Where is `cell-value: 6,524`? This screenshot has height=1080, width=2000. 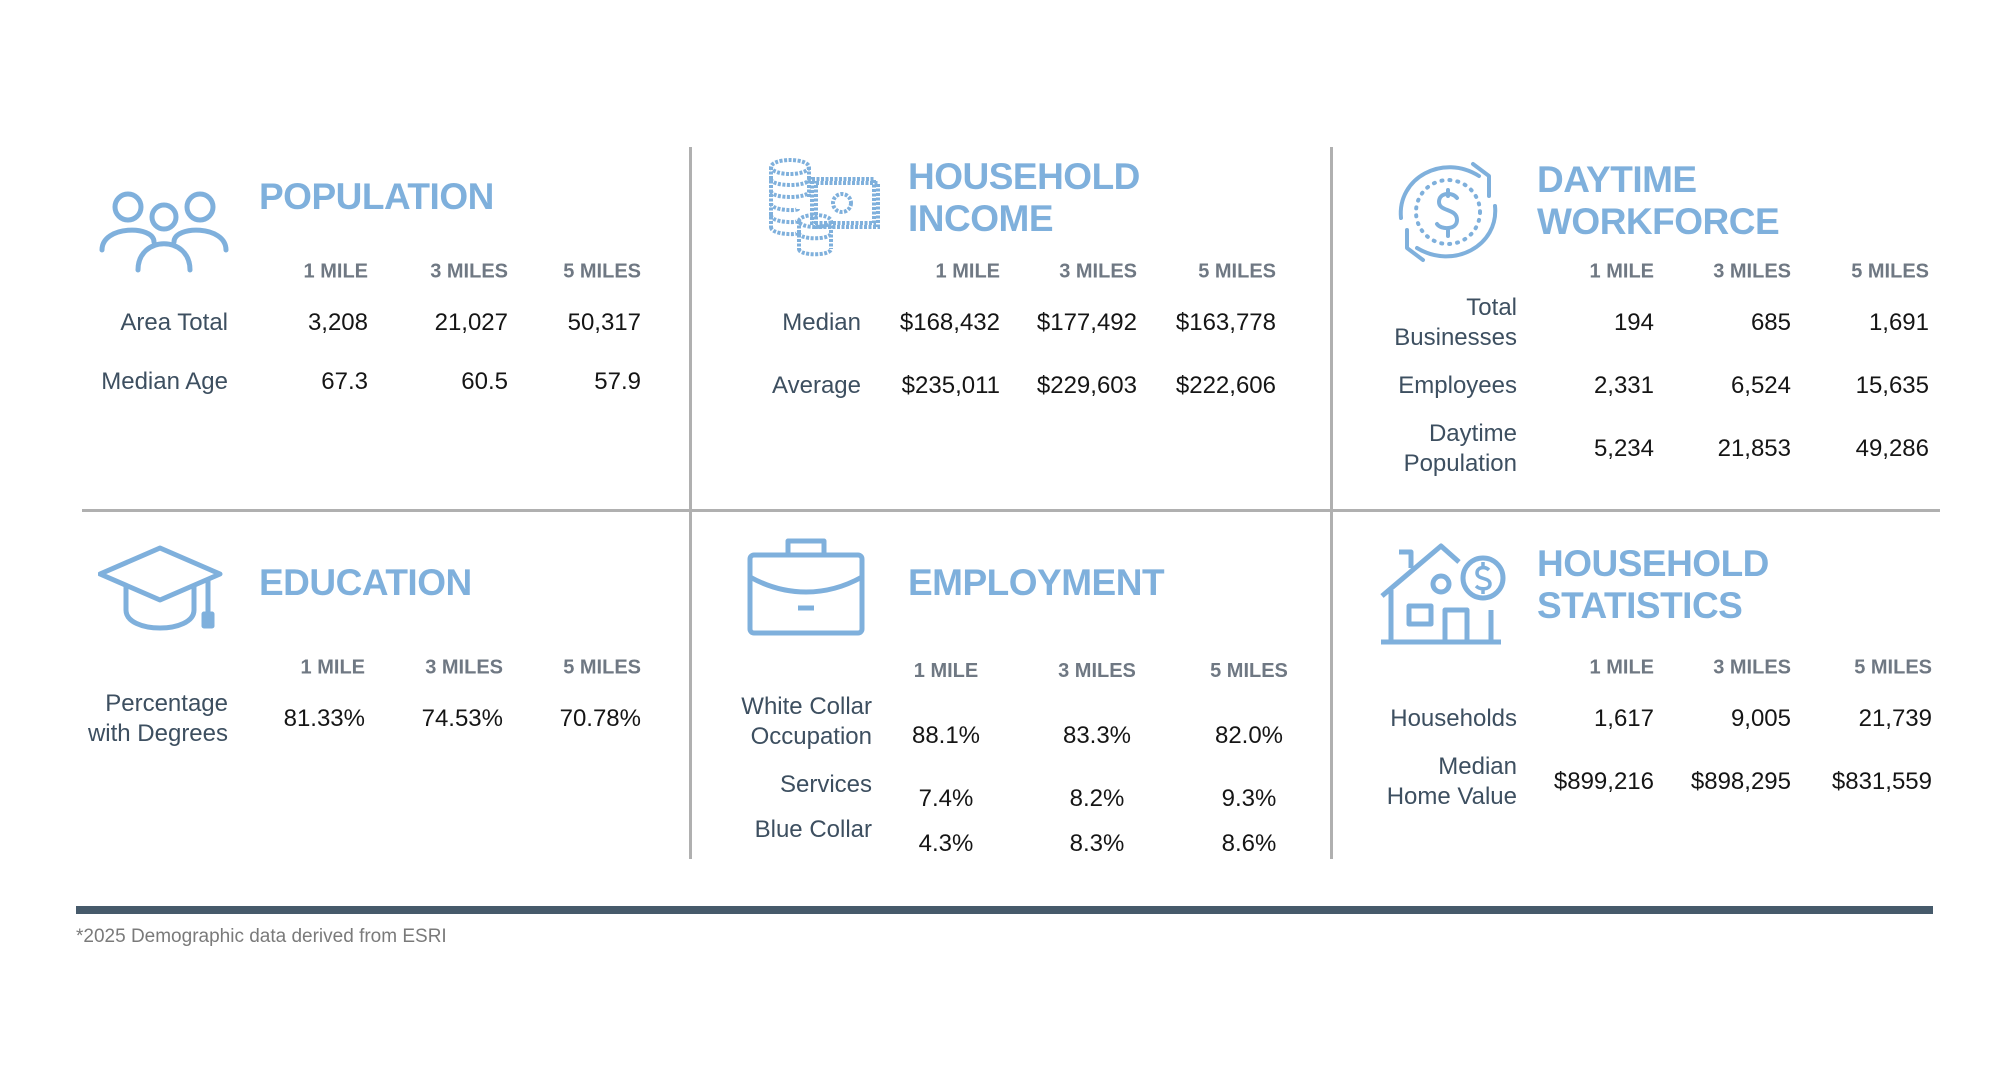
cell-value: 6,524 is located at coordinates (1760, 385).